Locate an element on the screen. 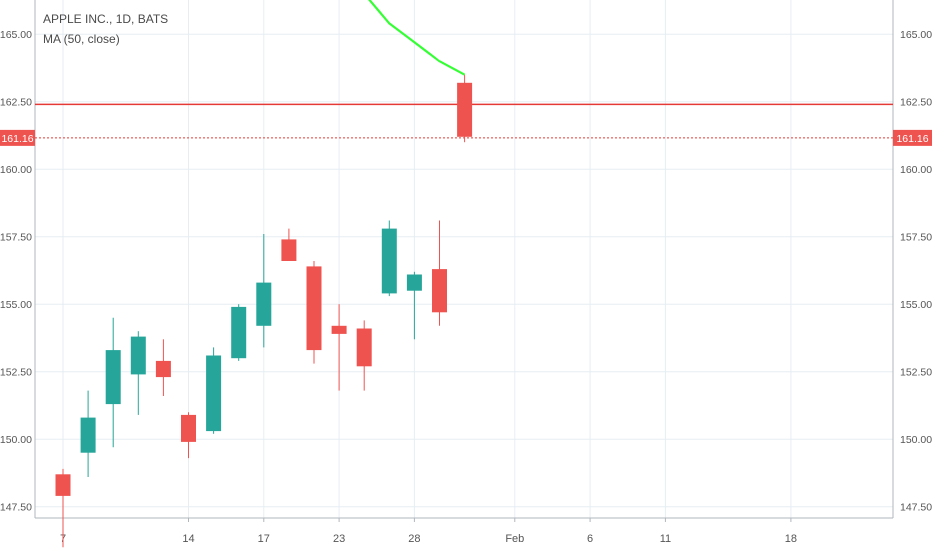 The image size is (932, 555). y-tick-label-right: 162.50 is located at coordinates (916, 103).